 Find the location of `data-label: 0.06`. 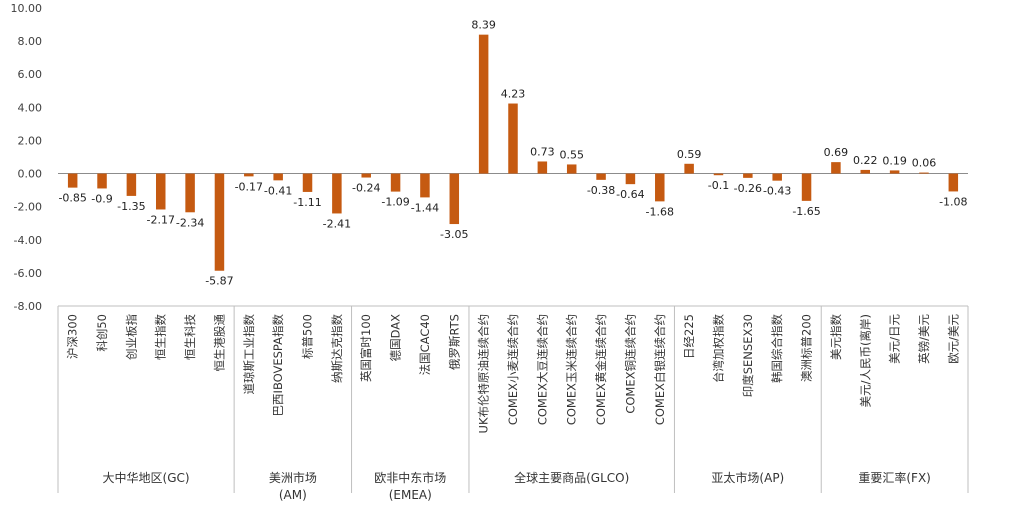

data-label: 0.06 is located at coordinates (924, 163).